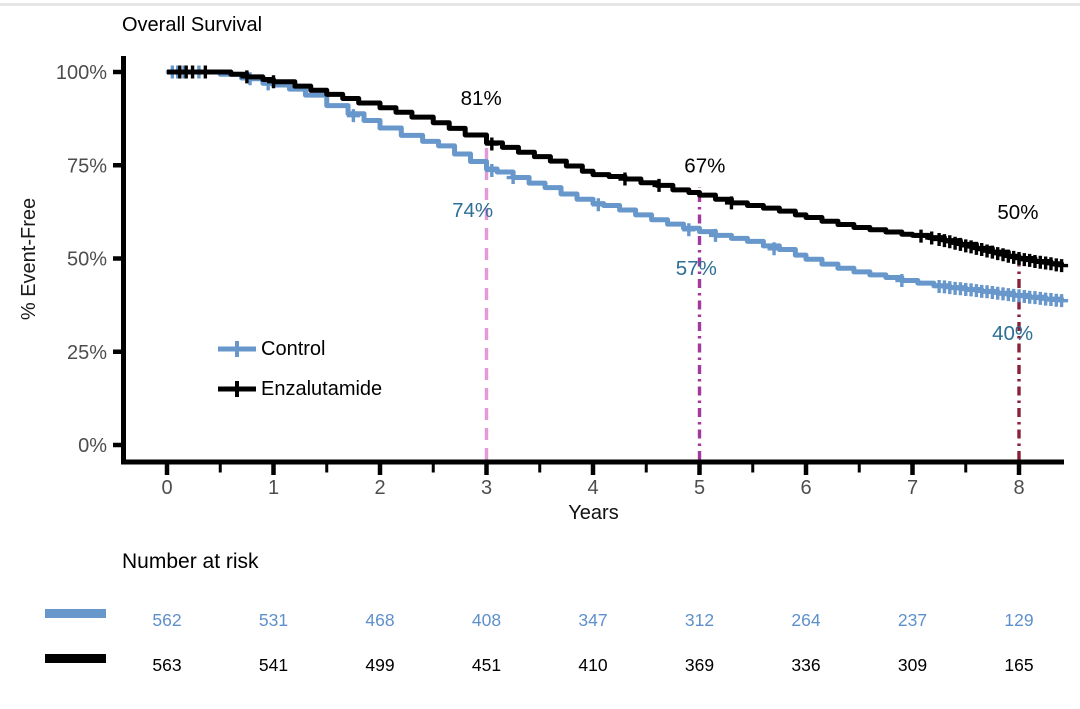  I want to click on risk-swatch-control, so click(75, 613).